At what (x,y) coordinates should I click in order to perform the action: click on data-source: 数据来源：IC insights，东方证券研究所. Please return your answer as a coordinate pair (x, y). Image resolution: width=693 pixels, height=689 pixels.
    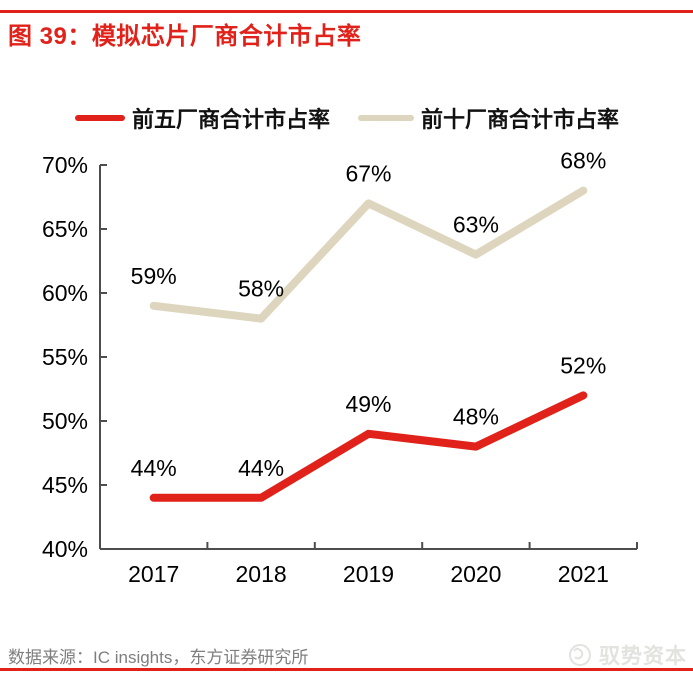
    Looking at the image, I should click on (158, 657).